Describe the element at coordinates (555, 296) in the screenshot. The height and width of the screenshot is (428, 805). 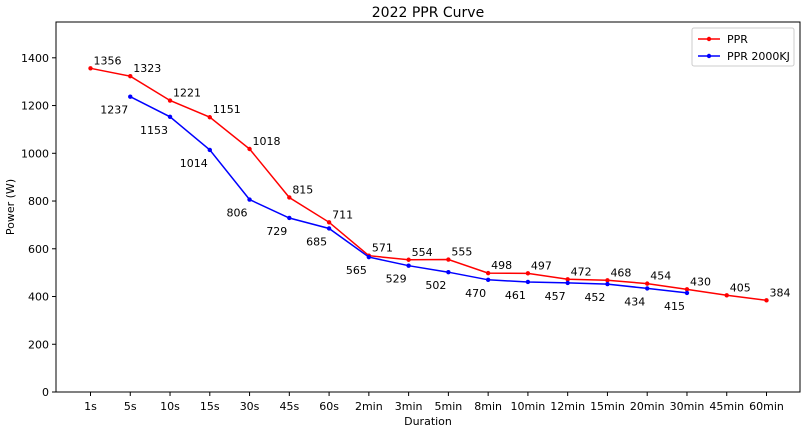
I see `data-label: 457` at that location.